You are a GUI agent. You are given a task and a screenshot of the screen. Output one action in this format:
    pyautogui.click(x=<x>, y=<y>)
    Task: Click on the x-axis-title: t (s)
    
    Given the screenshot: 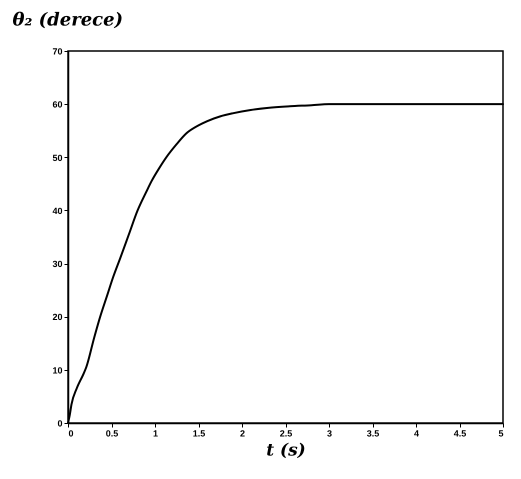 What is the action you would take?
    pyautogui.click(x=286, y=450)
    